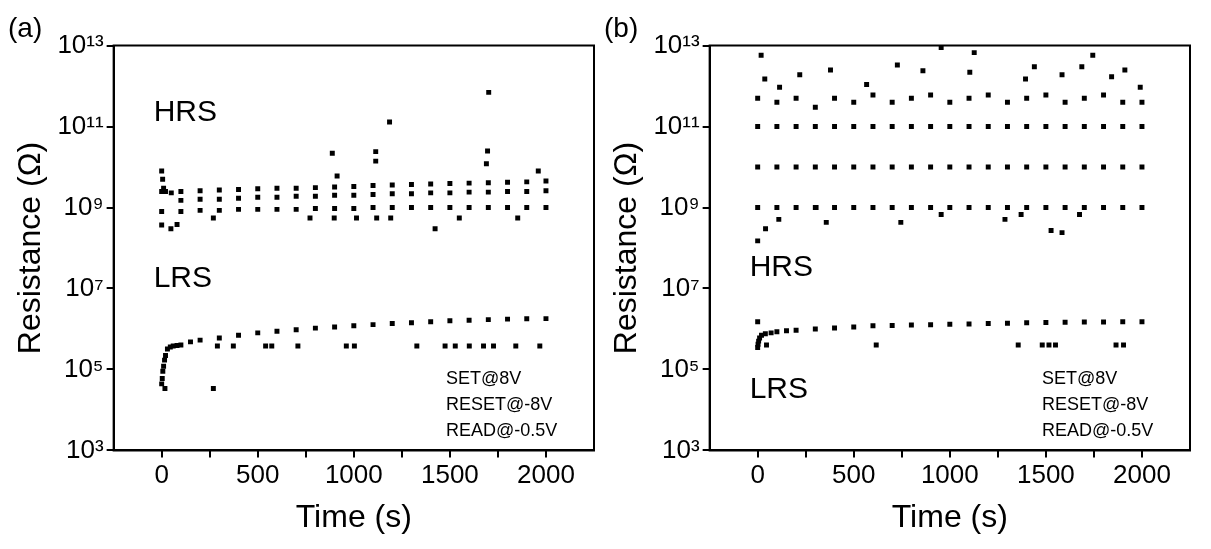 The width and height of the screenshot is (1211, 549). Describe the element at coordinates (681, 448) in the screenshot. I see `y-tick-label: 10³` at that location.